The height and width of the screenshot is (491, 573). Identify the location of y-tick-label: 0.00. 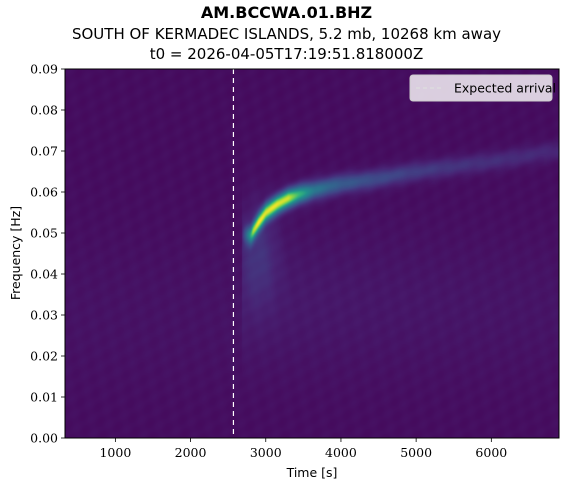
(44, 438).